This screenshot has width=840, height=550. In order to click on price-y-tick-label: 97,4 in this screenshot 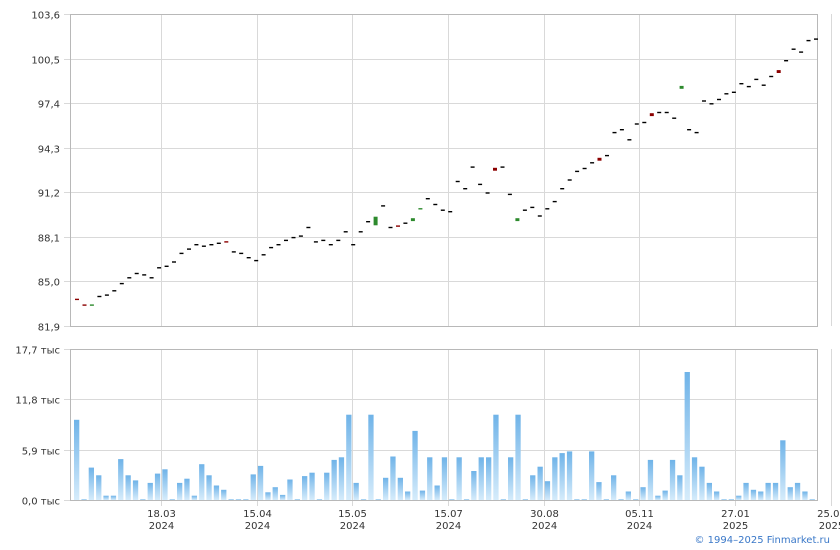, I will do `click(49, 105)`.